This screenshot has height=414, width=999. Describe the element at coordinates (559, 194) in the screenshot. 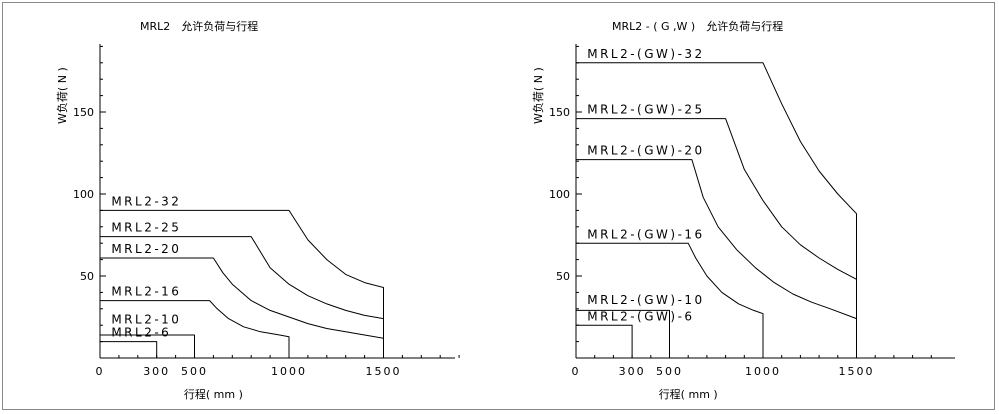

I see `right-y-tick-label: 100` at that location.